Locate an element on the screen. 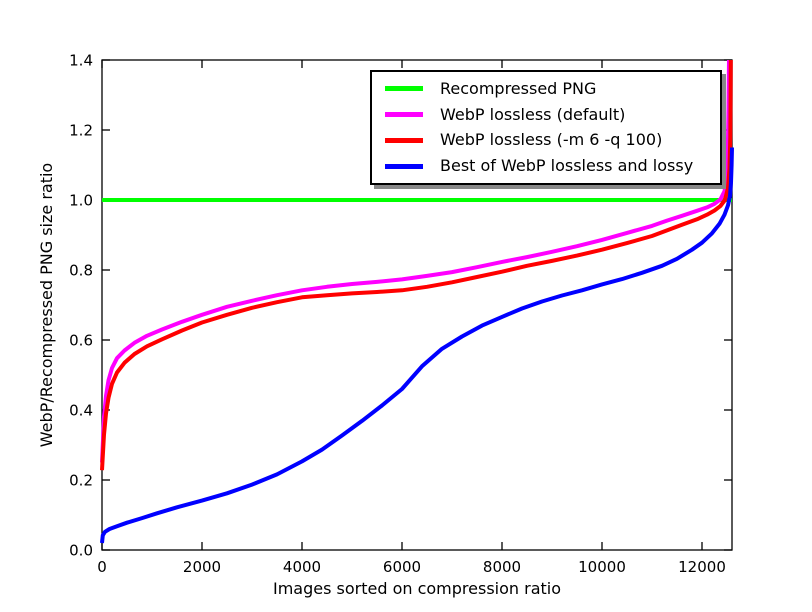  legend-label: Best of WebP lossless and lossy is located at coordinates (567, 166).